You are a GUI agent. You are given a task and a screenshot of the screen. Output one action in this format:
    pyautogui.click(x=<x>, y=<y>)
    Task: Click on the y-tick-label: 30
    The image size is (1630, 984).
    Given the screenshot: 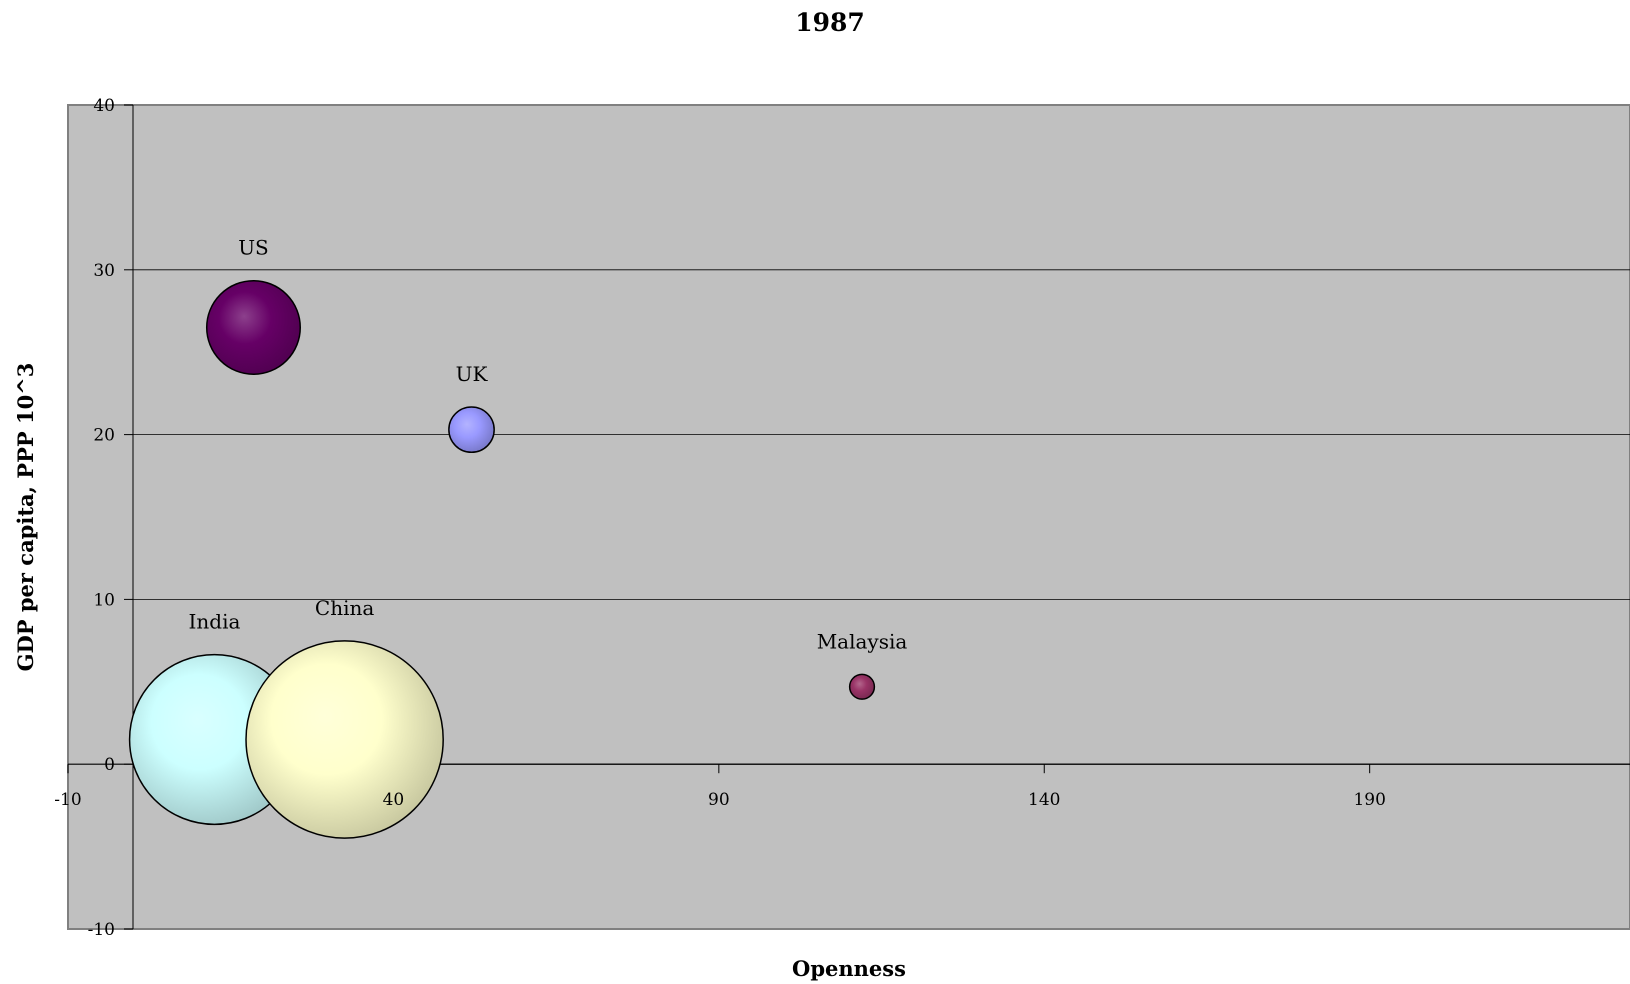 What is the action you would take?
    pyautogui.click(x=104, y=271)
    